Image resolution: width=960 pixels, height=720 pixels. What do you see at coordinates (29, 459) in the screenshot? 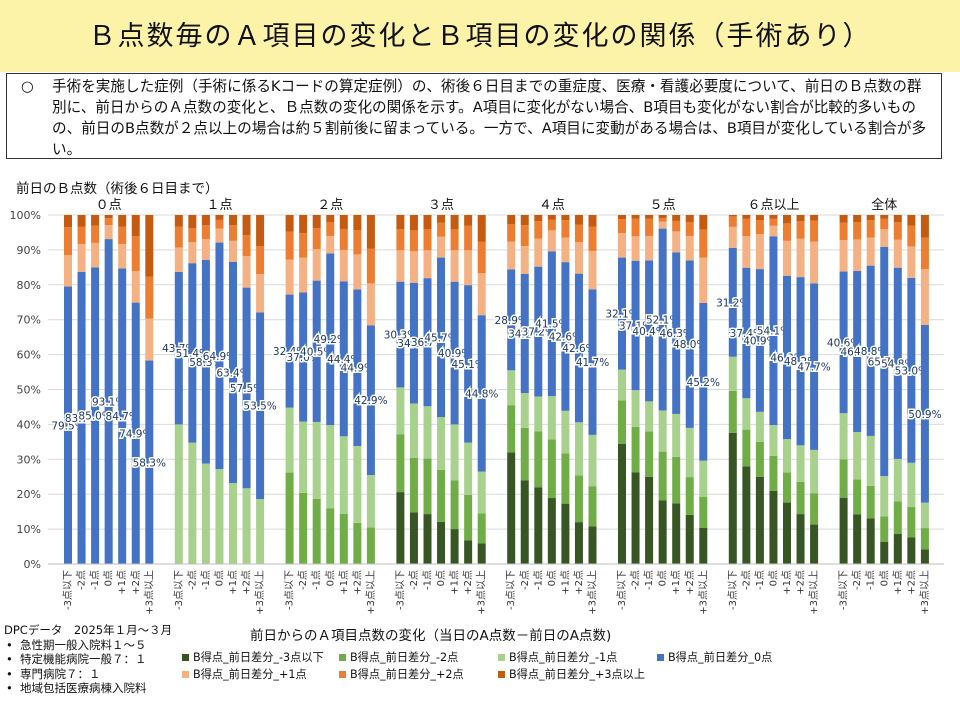
I see `y-tick-label: 30%` at bounding box center [29, 459].